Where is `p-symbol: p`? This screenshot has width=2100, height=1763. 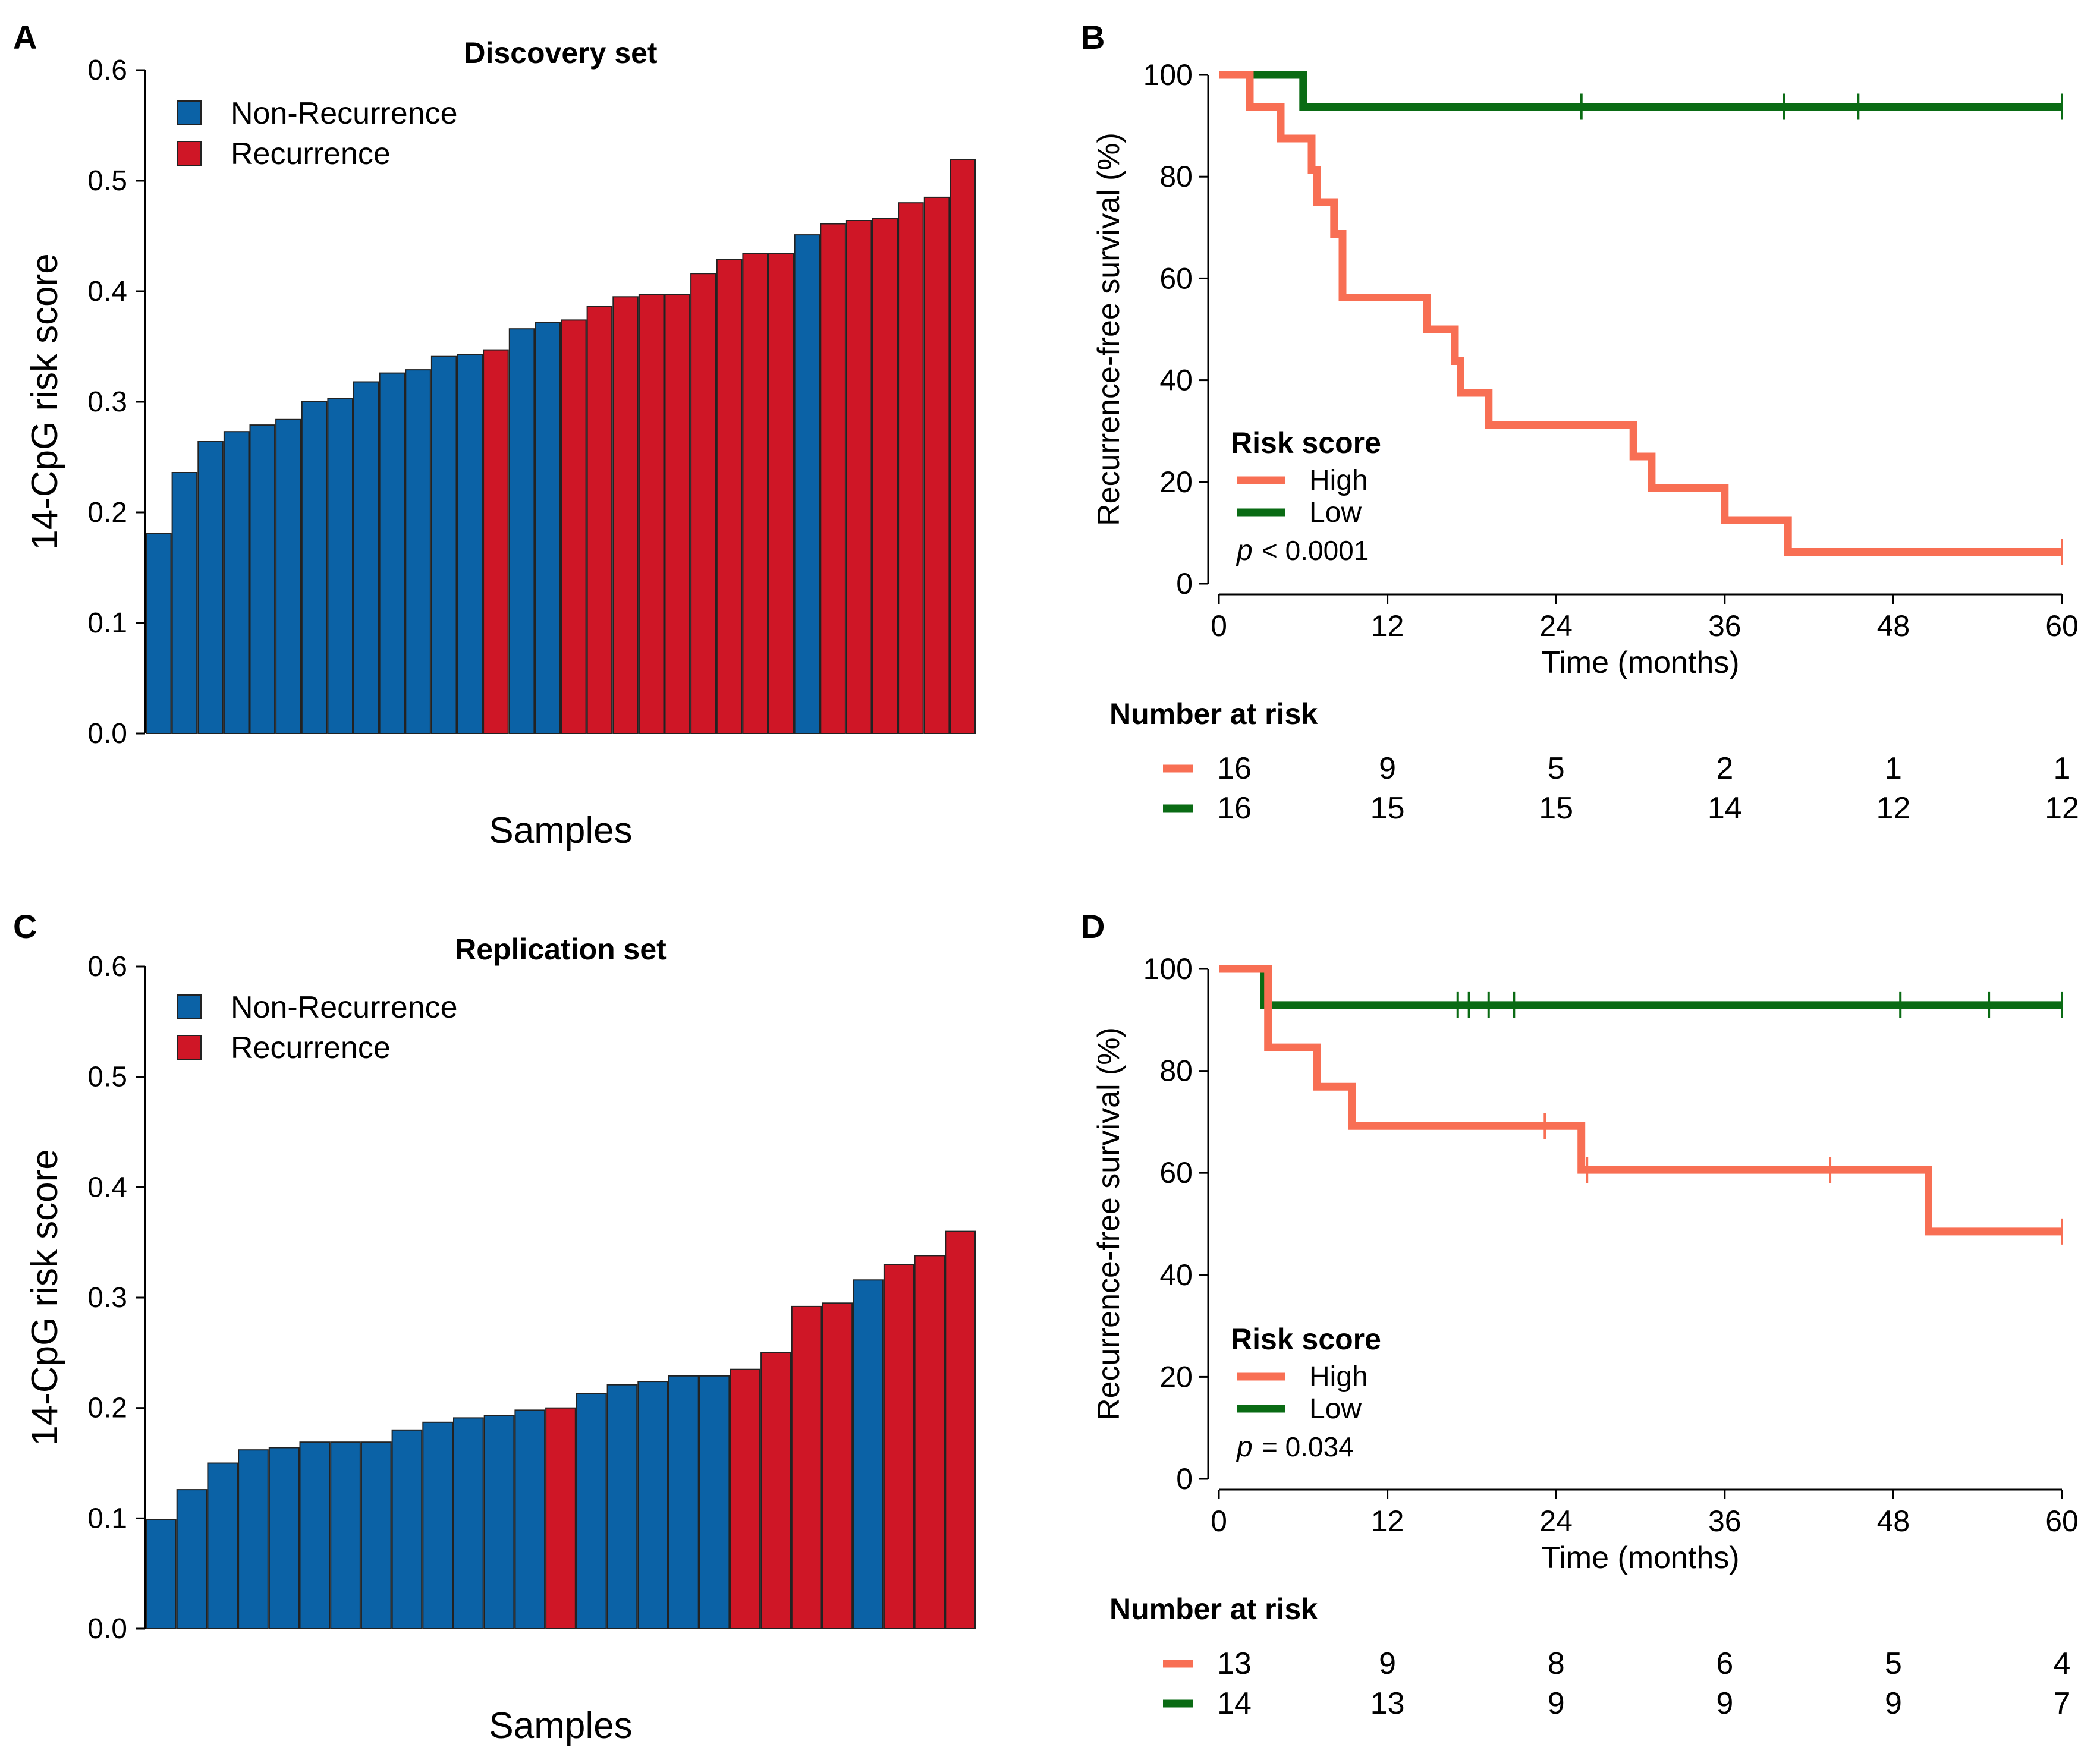
p-symbol: p is located at coordinates (1244, 550).